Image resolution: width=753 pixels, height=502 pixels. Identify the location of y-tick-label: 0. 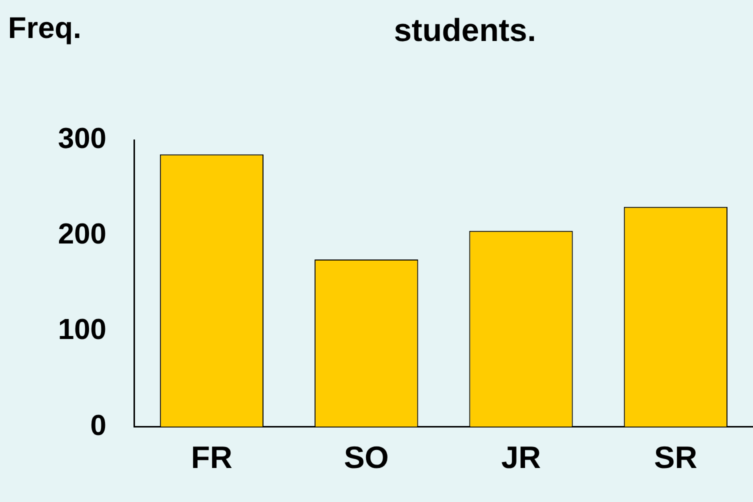
(98, 426).